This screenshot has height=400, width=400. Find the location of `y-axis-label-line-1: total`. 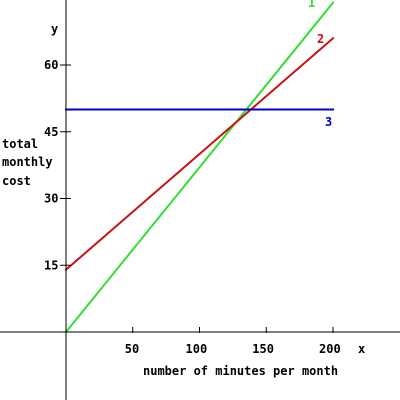

y-axis-label-line-1: total is located at coordinates (20, 144).